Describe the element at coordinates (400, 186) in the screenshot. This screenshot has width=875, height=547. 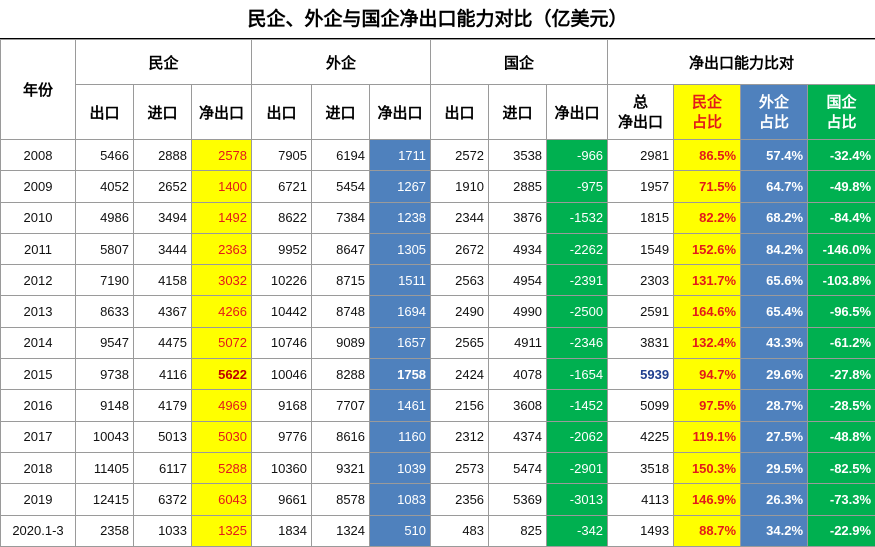
I see `table-cell: 1267` at that location.